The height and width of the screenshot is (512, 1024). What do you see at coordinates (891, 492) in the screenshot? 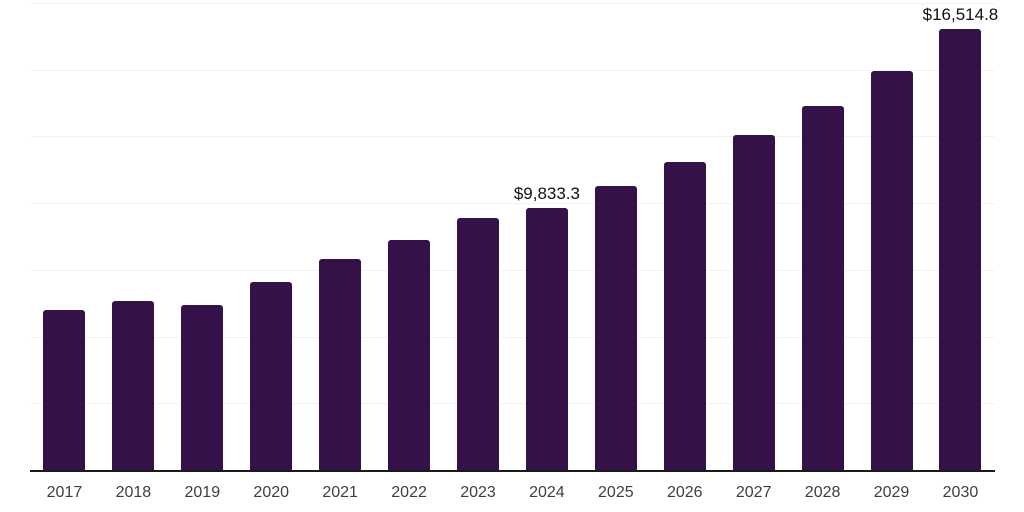
I see `x-tick-2029: 2029` at bounding box center [891, 492].